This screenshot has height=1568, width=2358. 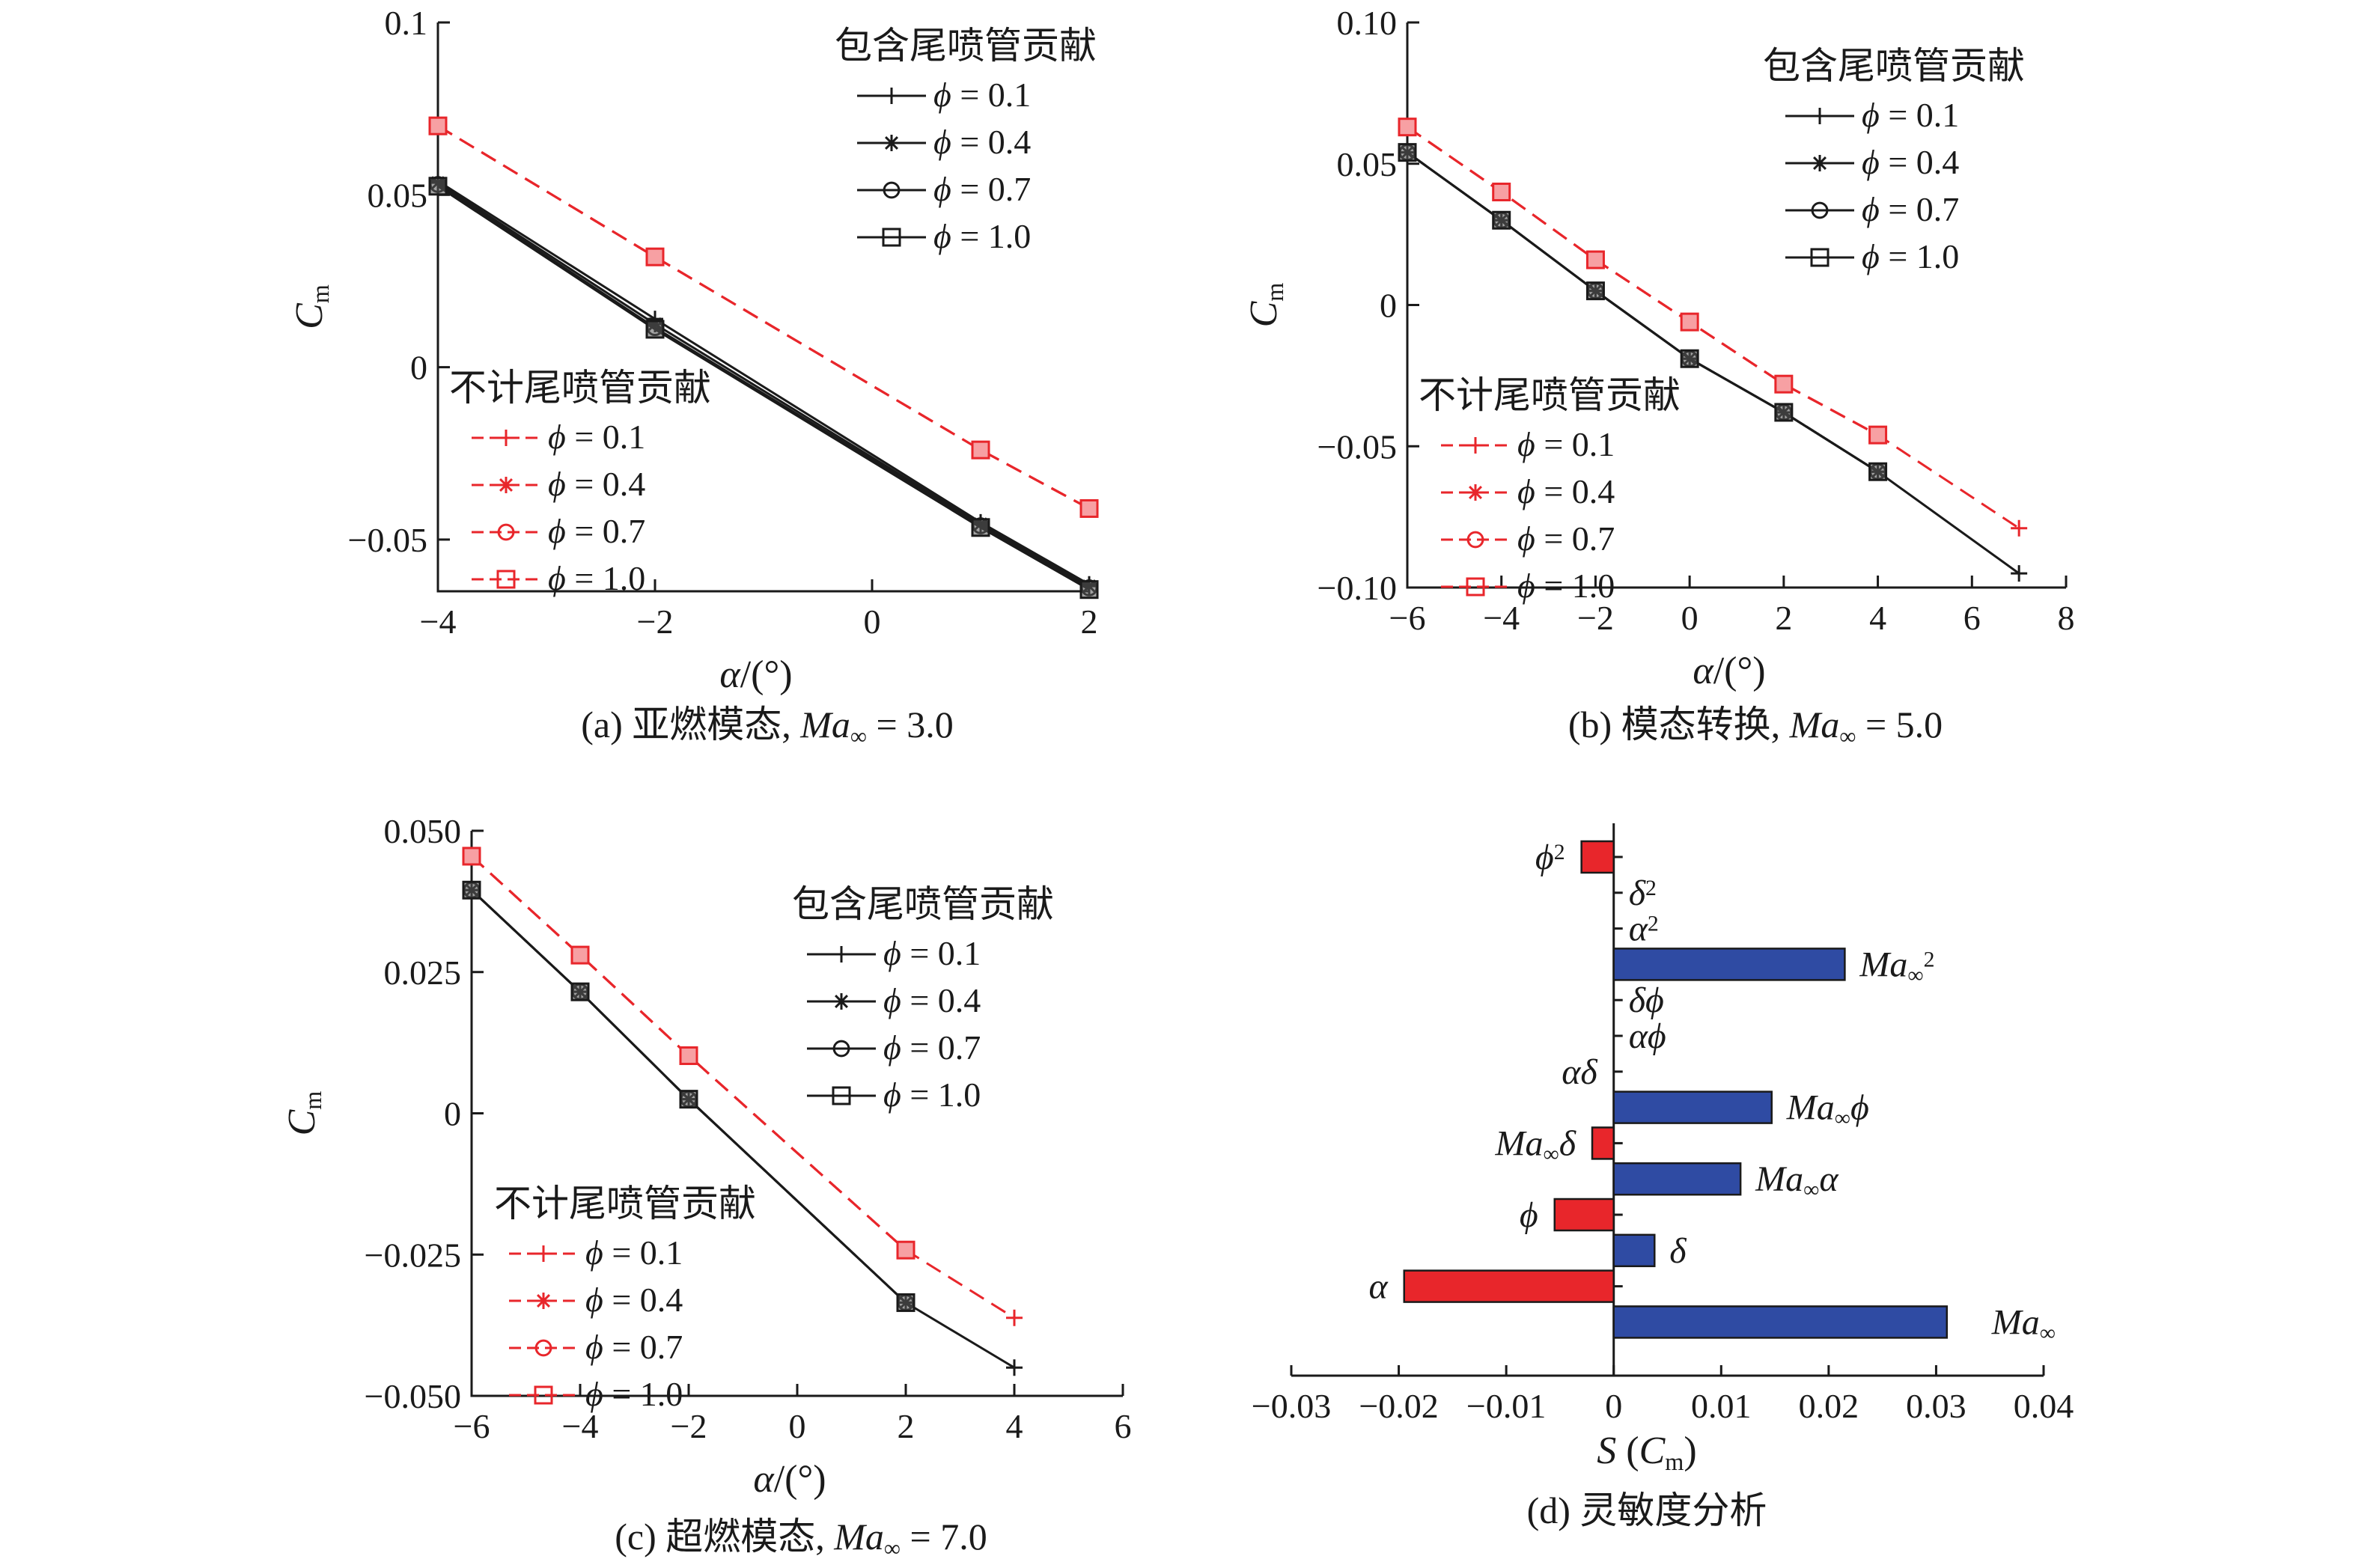 What do you see at coordinates (472, 1426) in the screenshot?
I see `x-tick-label: −6` at bounding box center [472, 1426].